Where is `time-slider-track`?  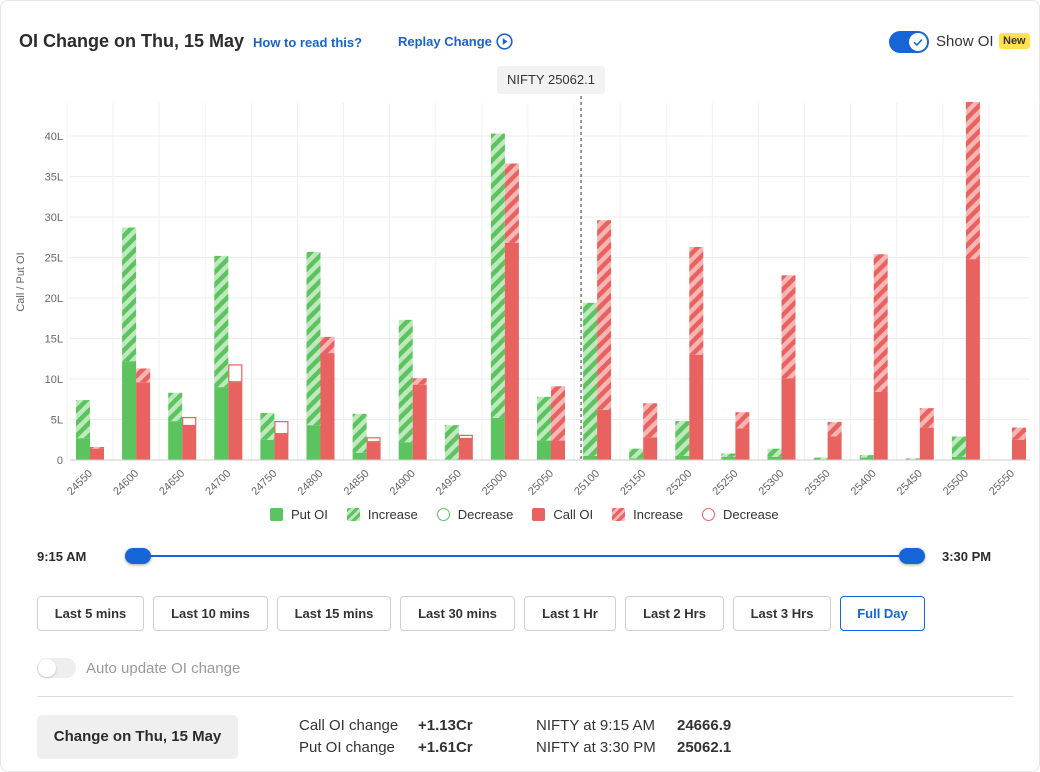 time-slider-track is located at coordinates (525, 556).